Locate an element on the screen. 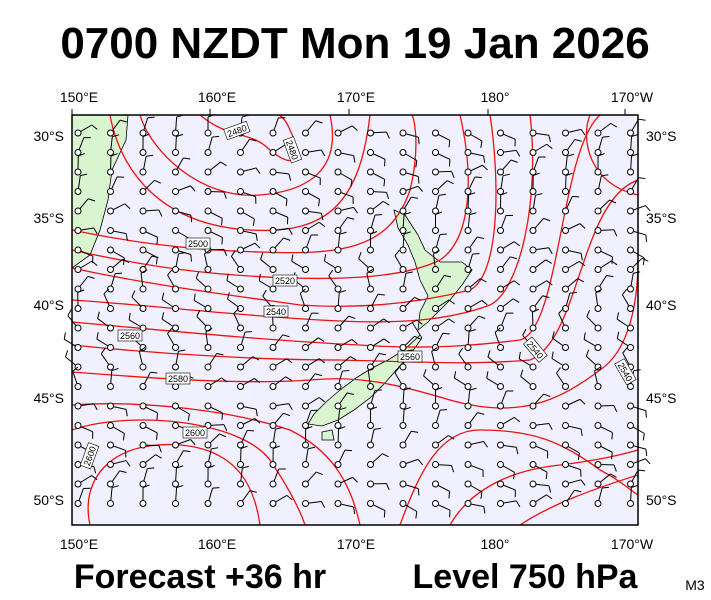  contour-label: 2500 is located at coordinates (198, 243).